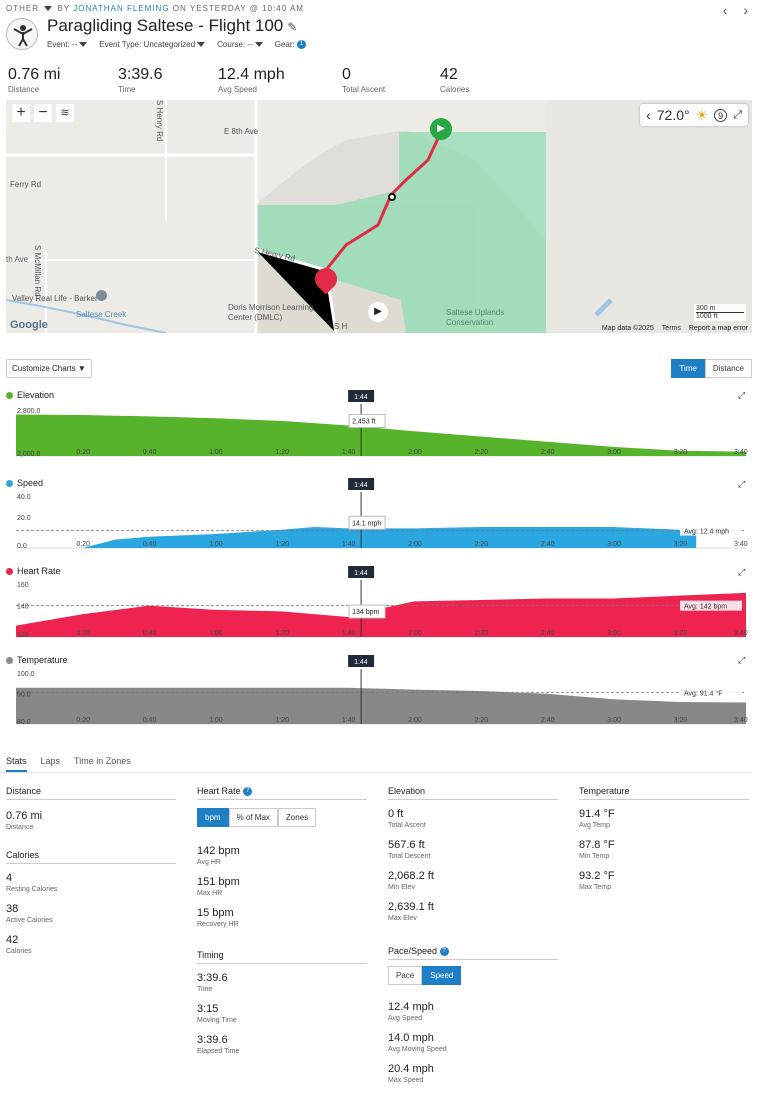 This screenshot has width=768, height=1111. Describe the element at coordinates (49, 368) in the screenshot. I see `customize-charts-button: Customize Charts ▼` at that location.